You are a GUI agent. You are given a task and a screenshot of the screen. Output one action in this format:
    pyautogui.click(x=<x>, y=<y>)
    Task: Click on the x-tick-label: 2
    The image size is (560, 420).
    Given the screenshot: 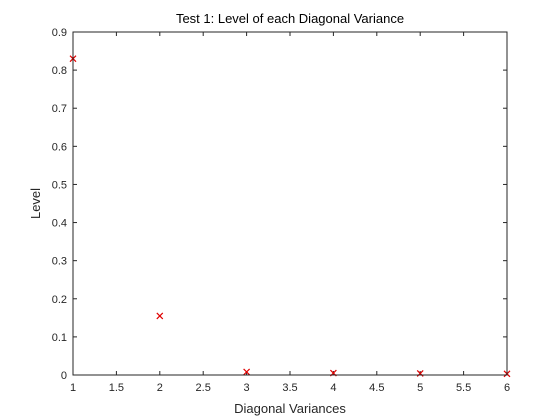 What is the action you would take?
    pyautogui.click(x=160, y=388)
    